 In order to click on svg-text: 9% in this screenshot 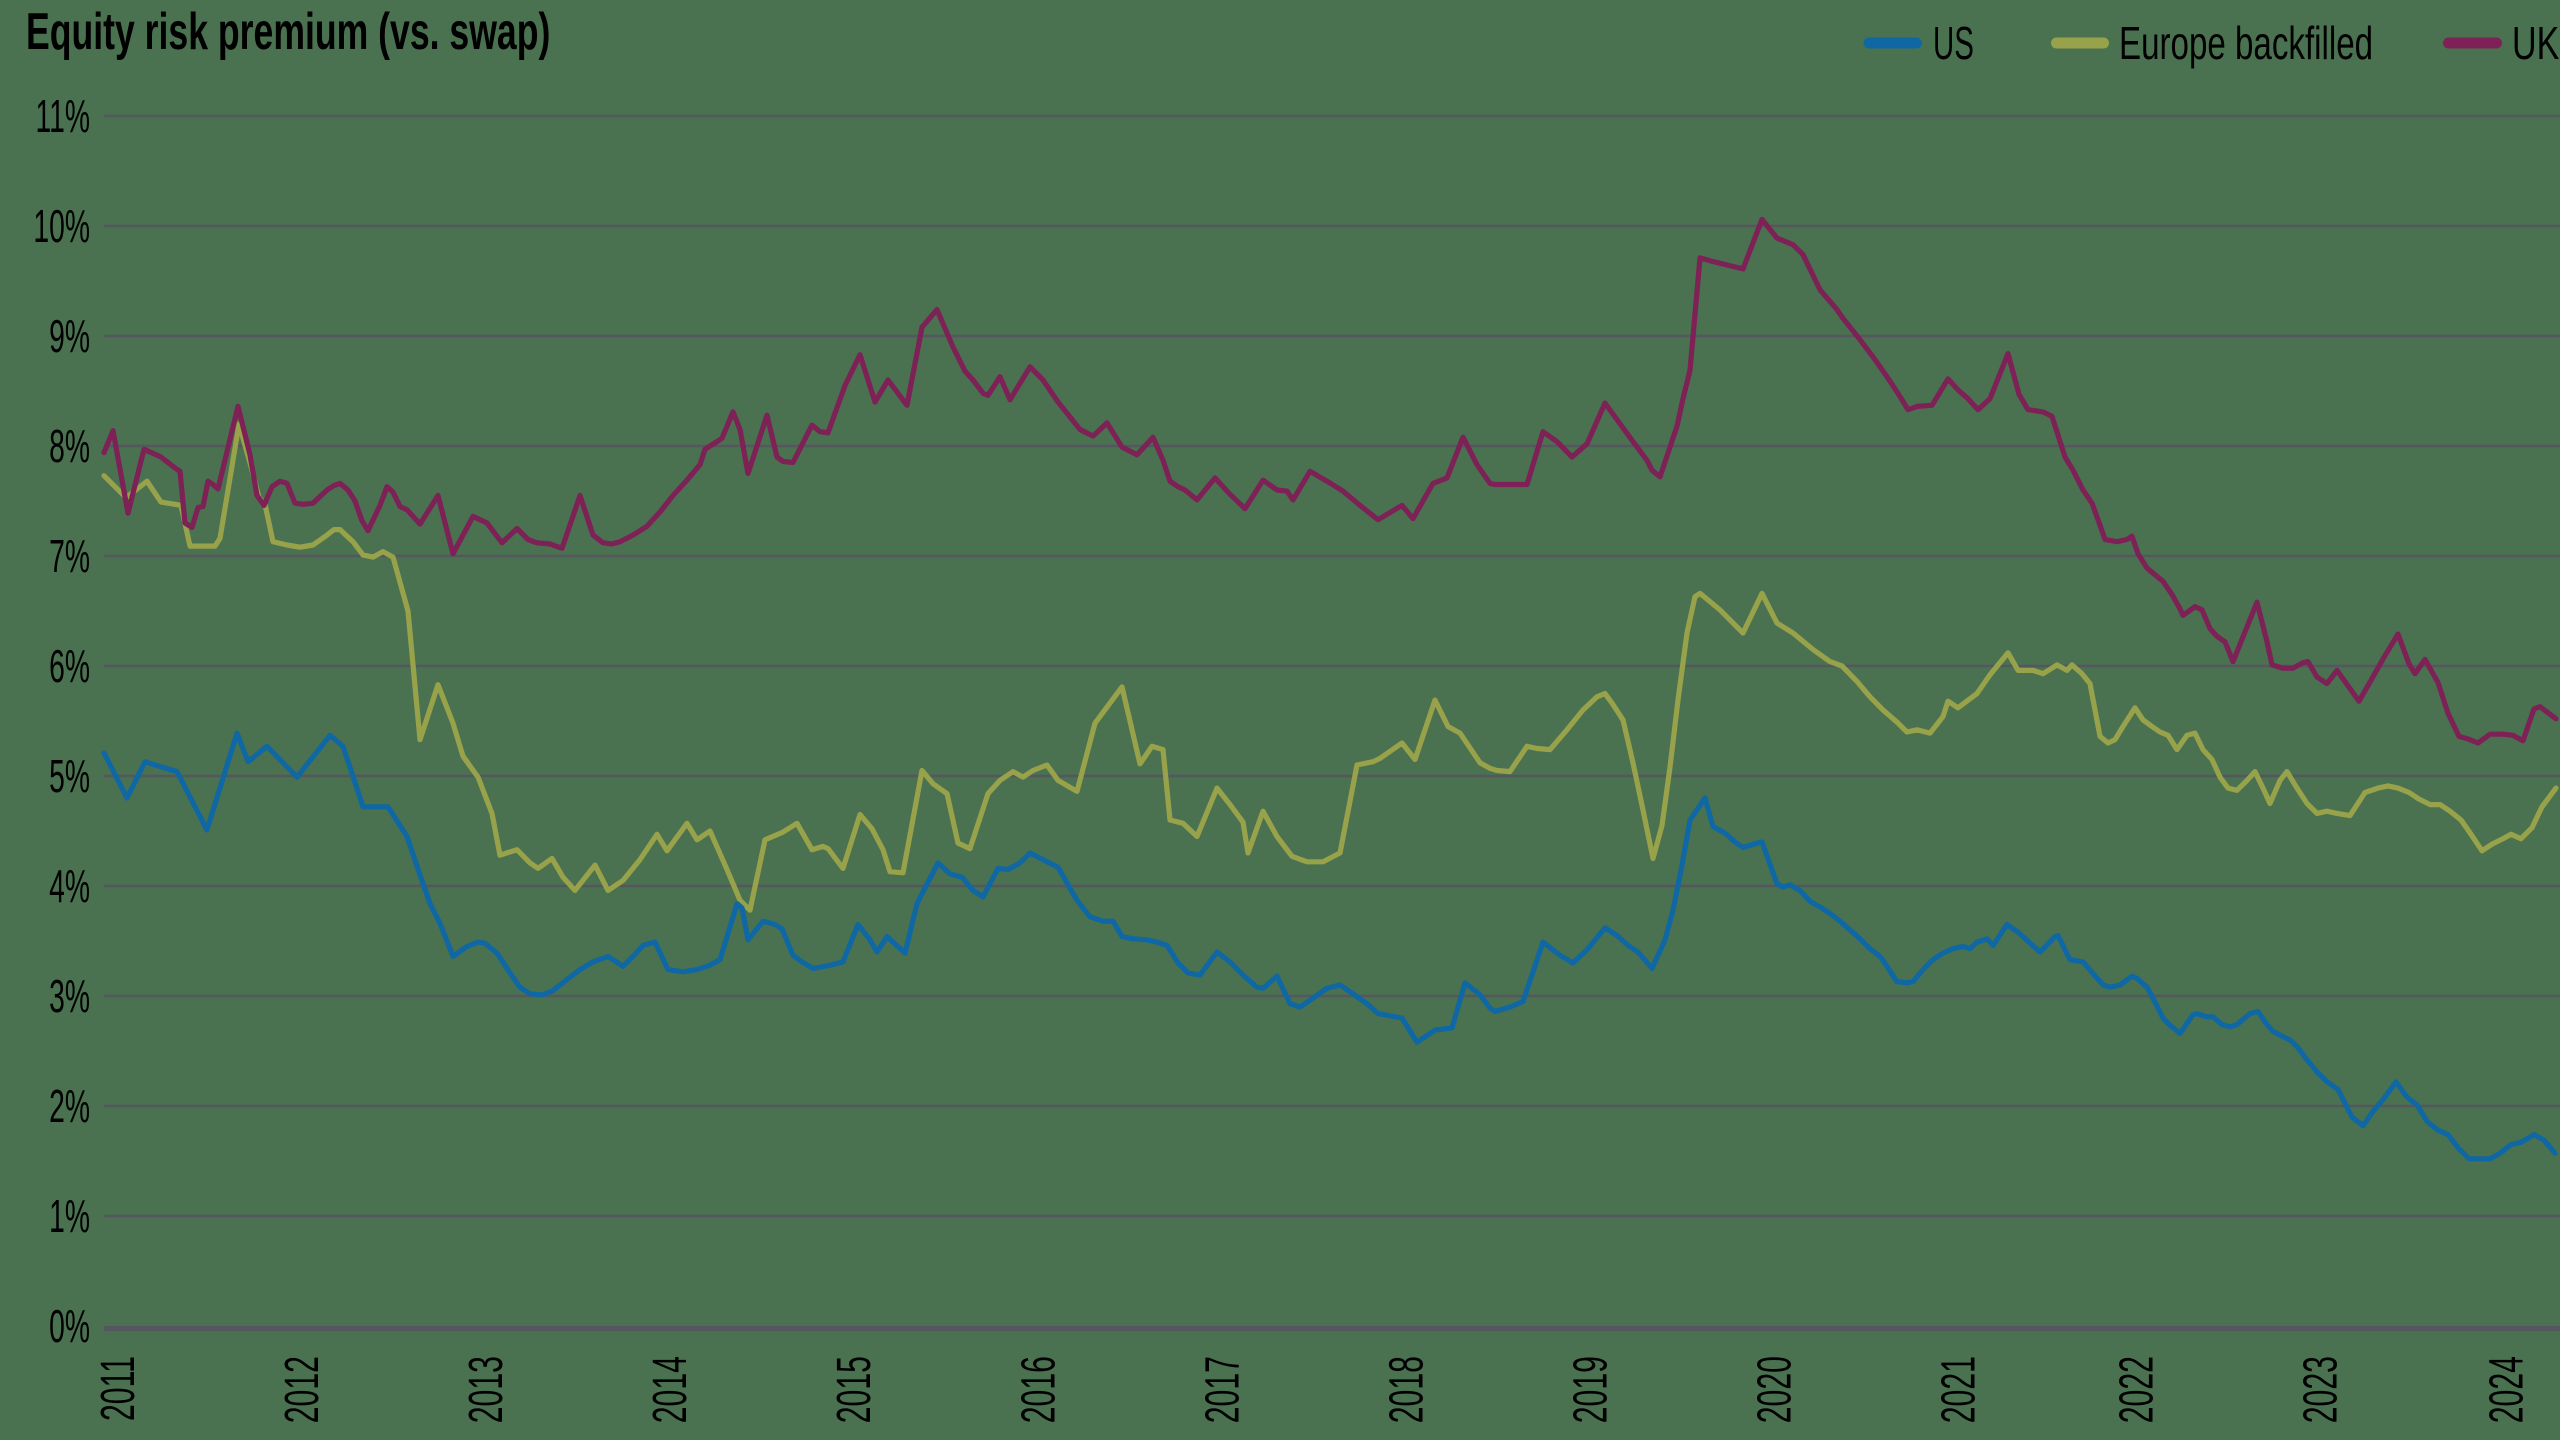, I will do `click(69, 337)`.